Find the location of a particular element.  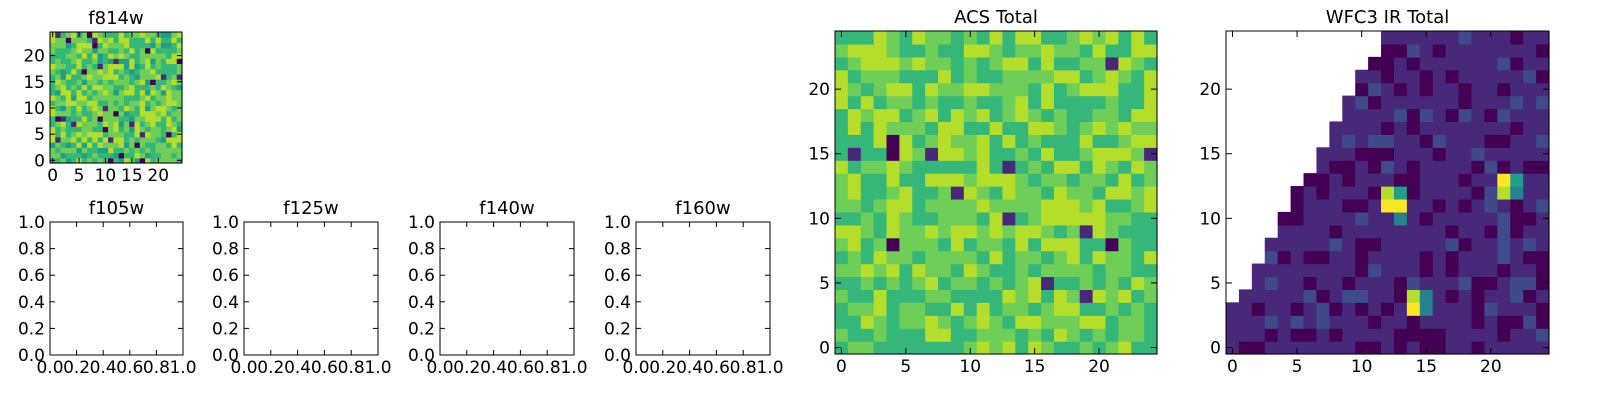

y-tick-label: 0.2 is located at coordinates (225, 329).